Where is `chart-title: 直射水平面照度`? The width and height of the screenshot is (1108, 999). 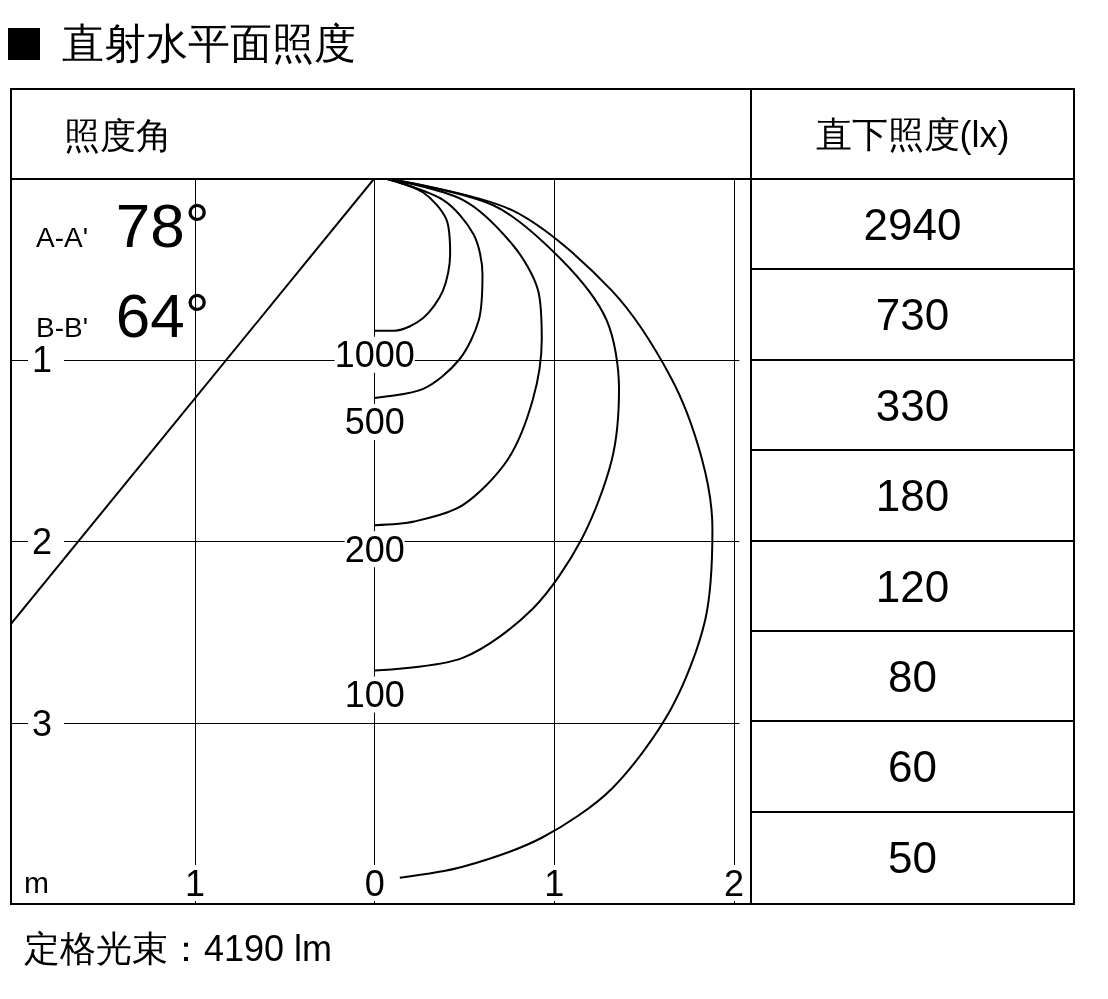 chart-title: 直射水平面照度 is located at coordinates (209, 44).